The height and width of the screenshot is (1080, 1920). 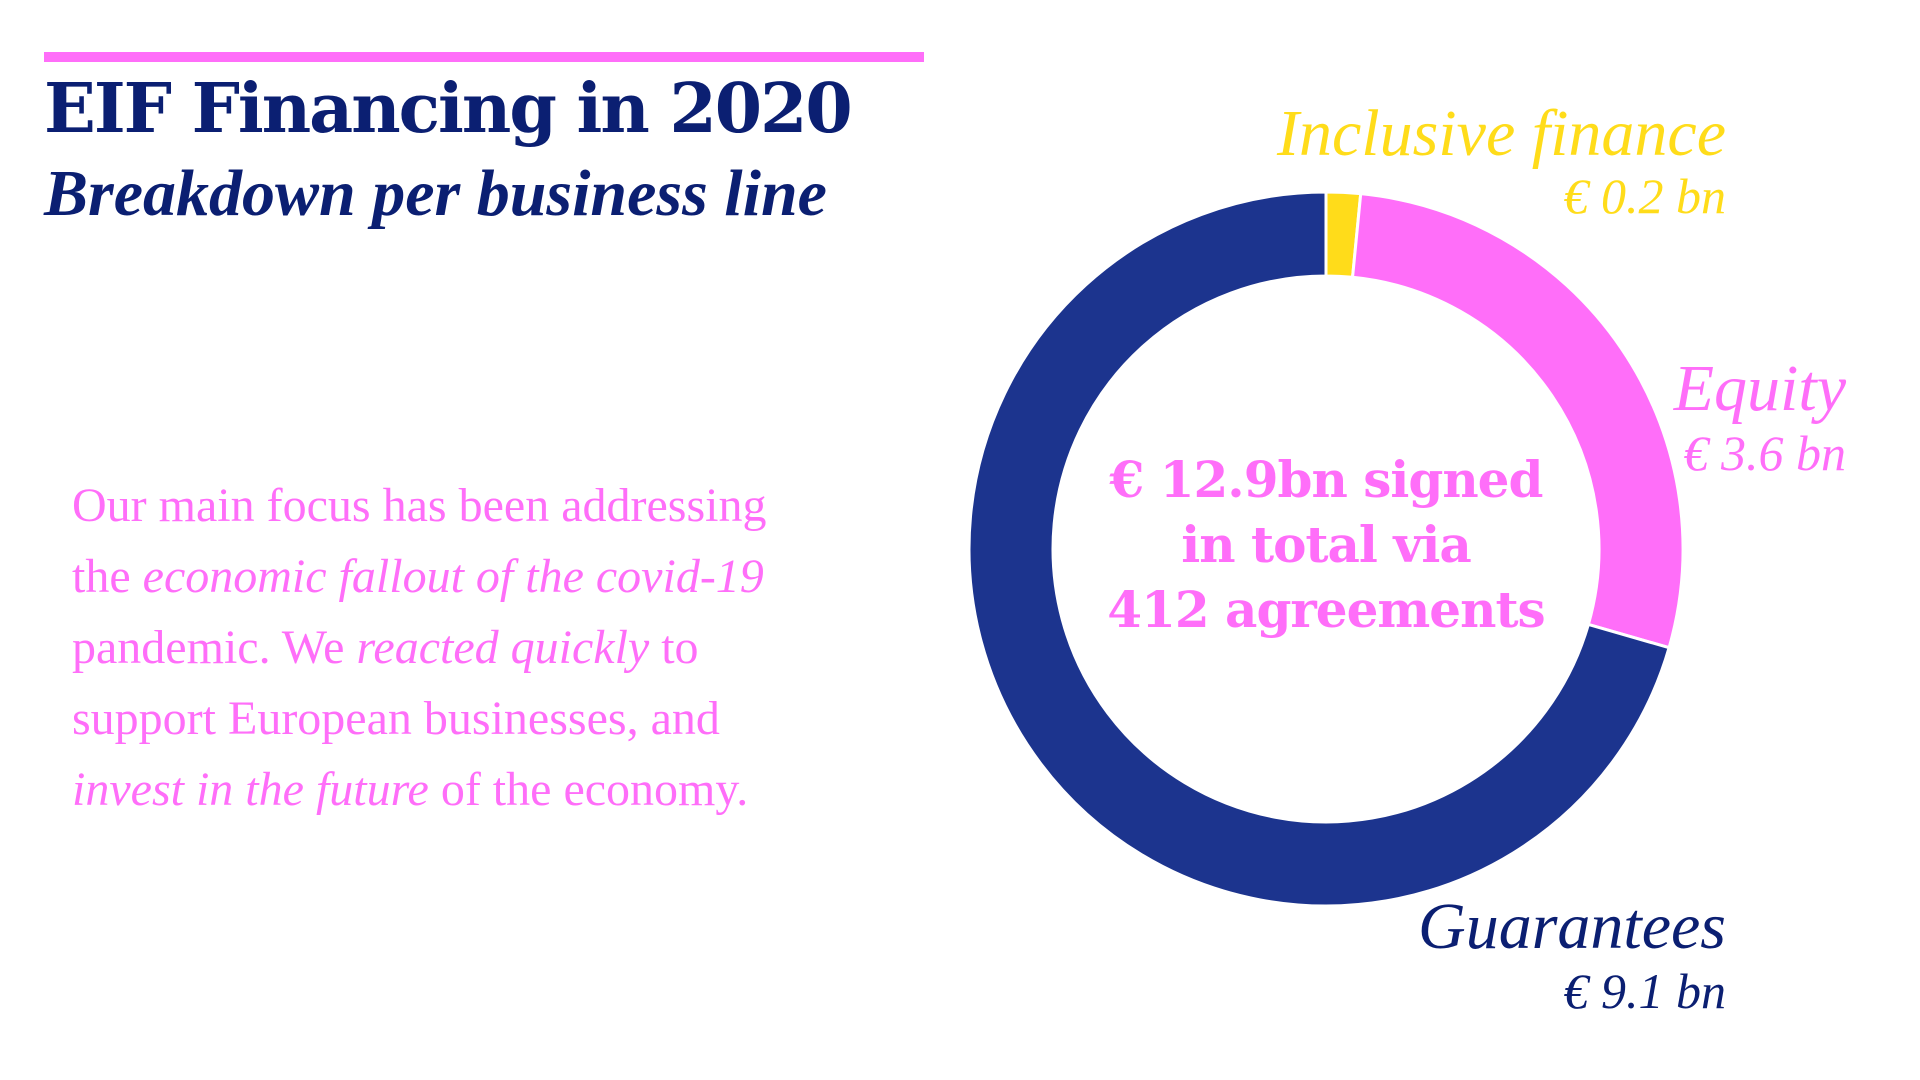 What do you see at coordinates (1765, 453) in the screenshot?
I see `label-equity-value: € 3.6 bn` at bounding box center [1765, 453].